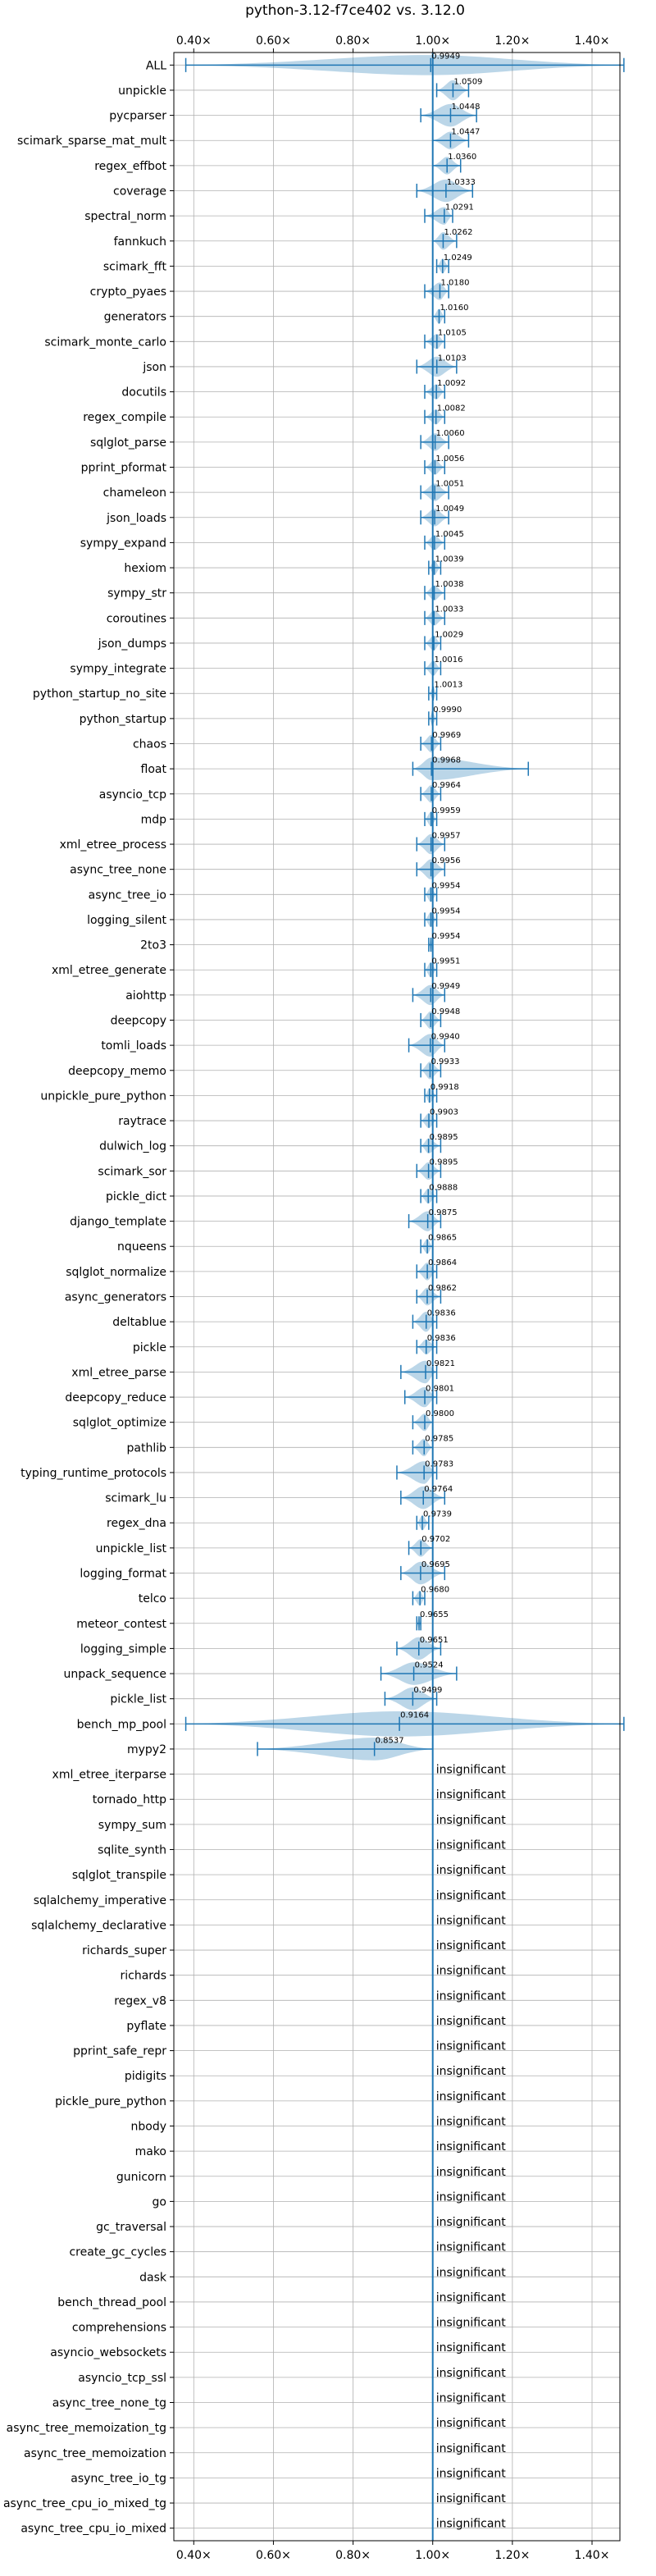 Image resolution: width=656 pixels, height=2576 pixels. What do you see at coordinates (448, 660) in the screenshot?
I see `value-label-sympy-integrate: 1.0016` at bounding box center [448, 660].